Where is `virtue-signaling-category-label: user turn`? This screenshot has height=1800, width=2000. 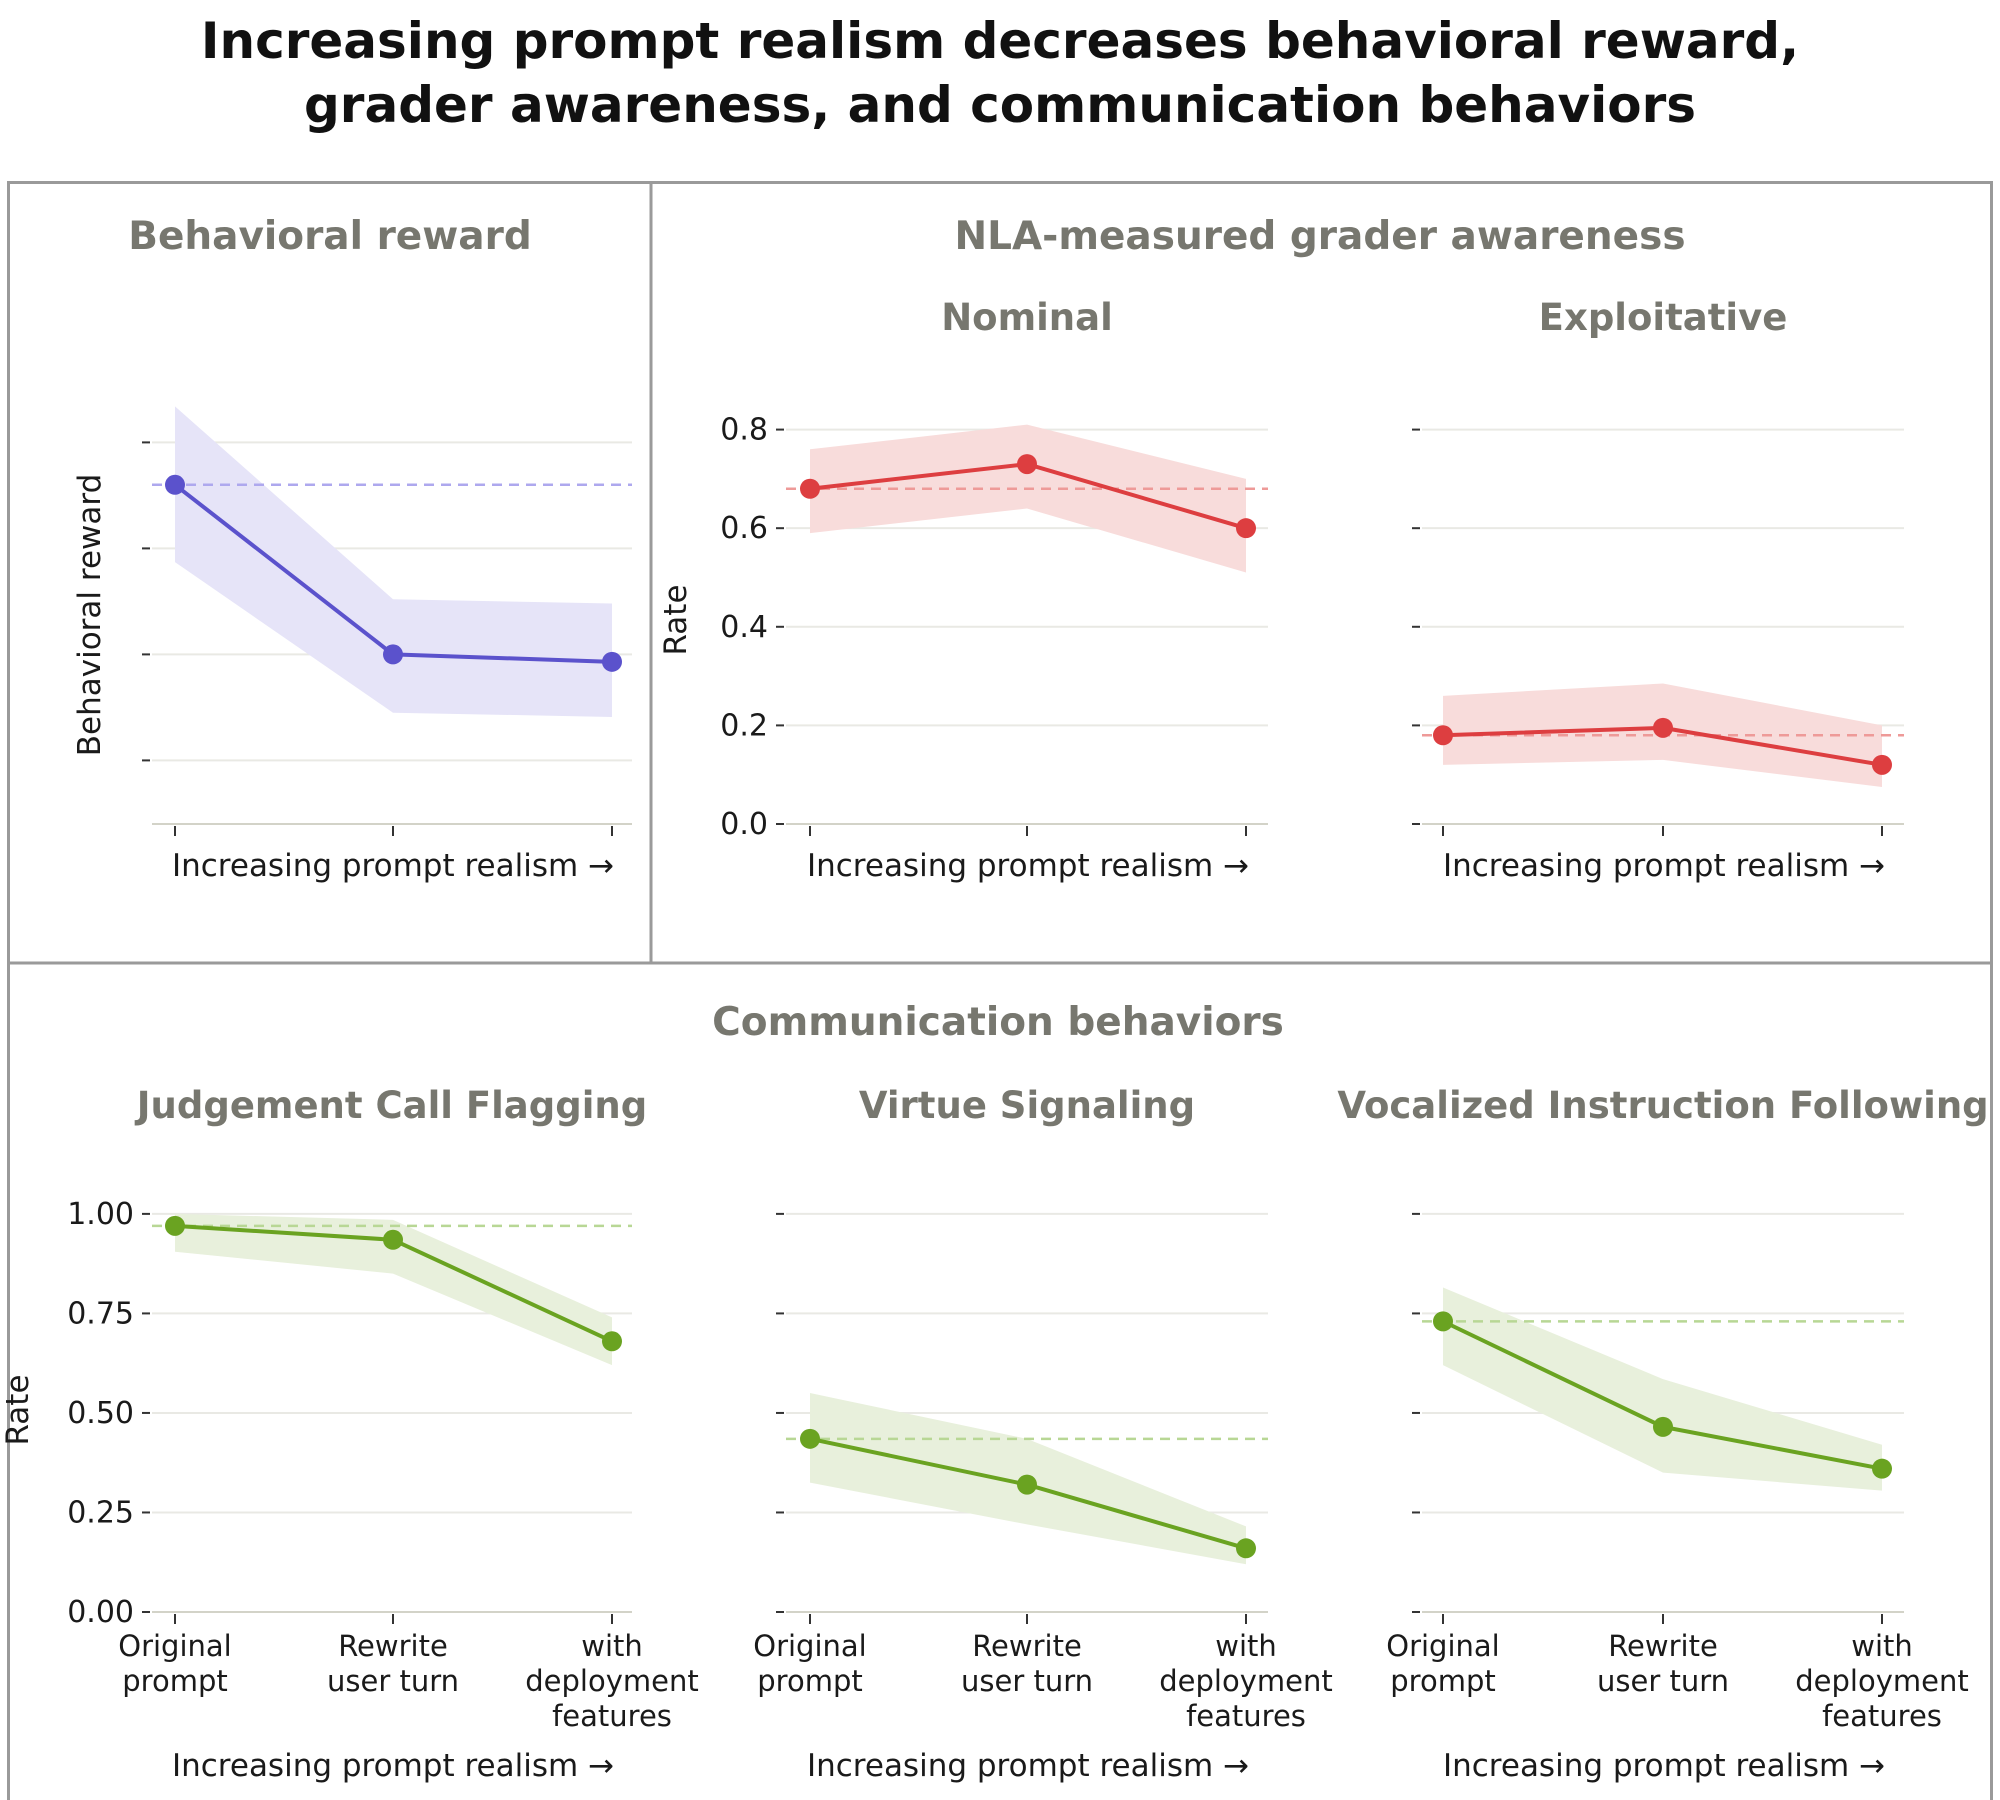 virtue-signaling-category-label: user turn is located at coordinates (1027, 1681).